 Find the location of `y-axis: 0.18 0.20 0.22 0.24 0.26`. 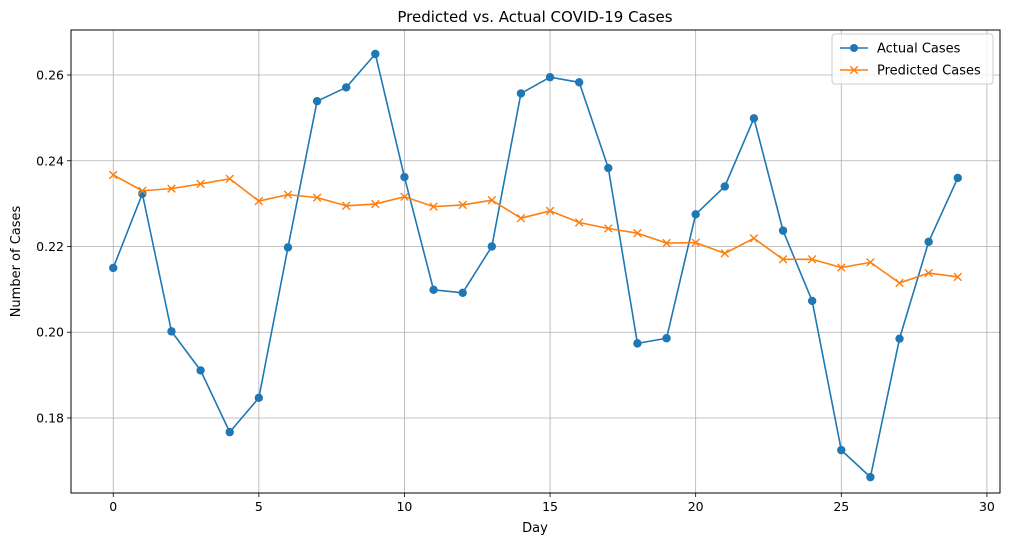

y-axis: 0.18 0.20 0.22 0.24 0.26 is located at coordinates (53, 246).